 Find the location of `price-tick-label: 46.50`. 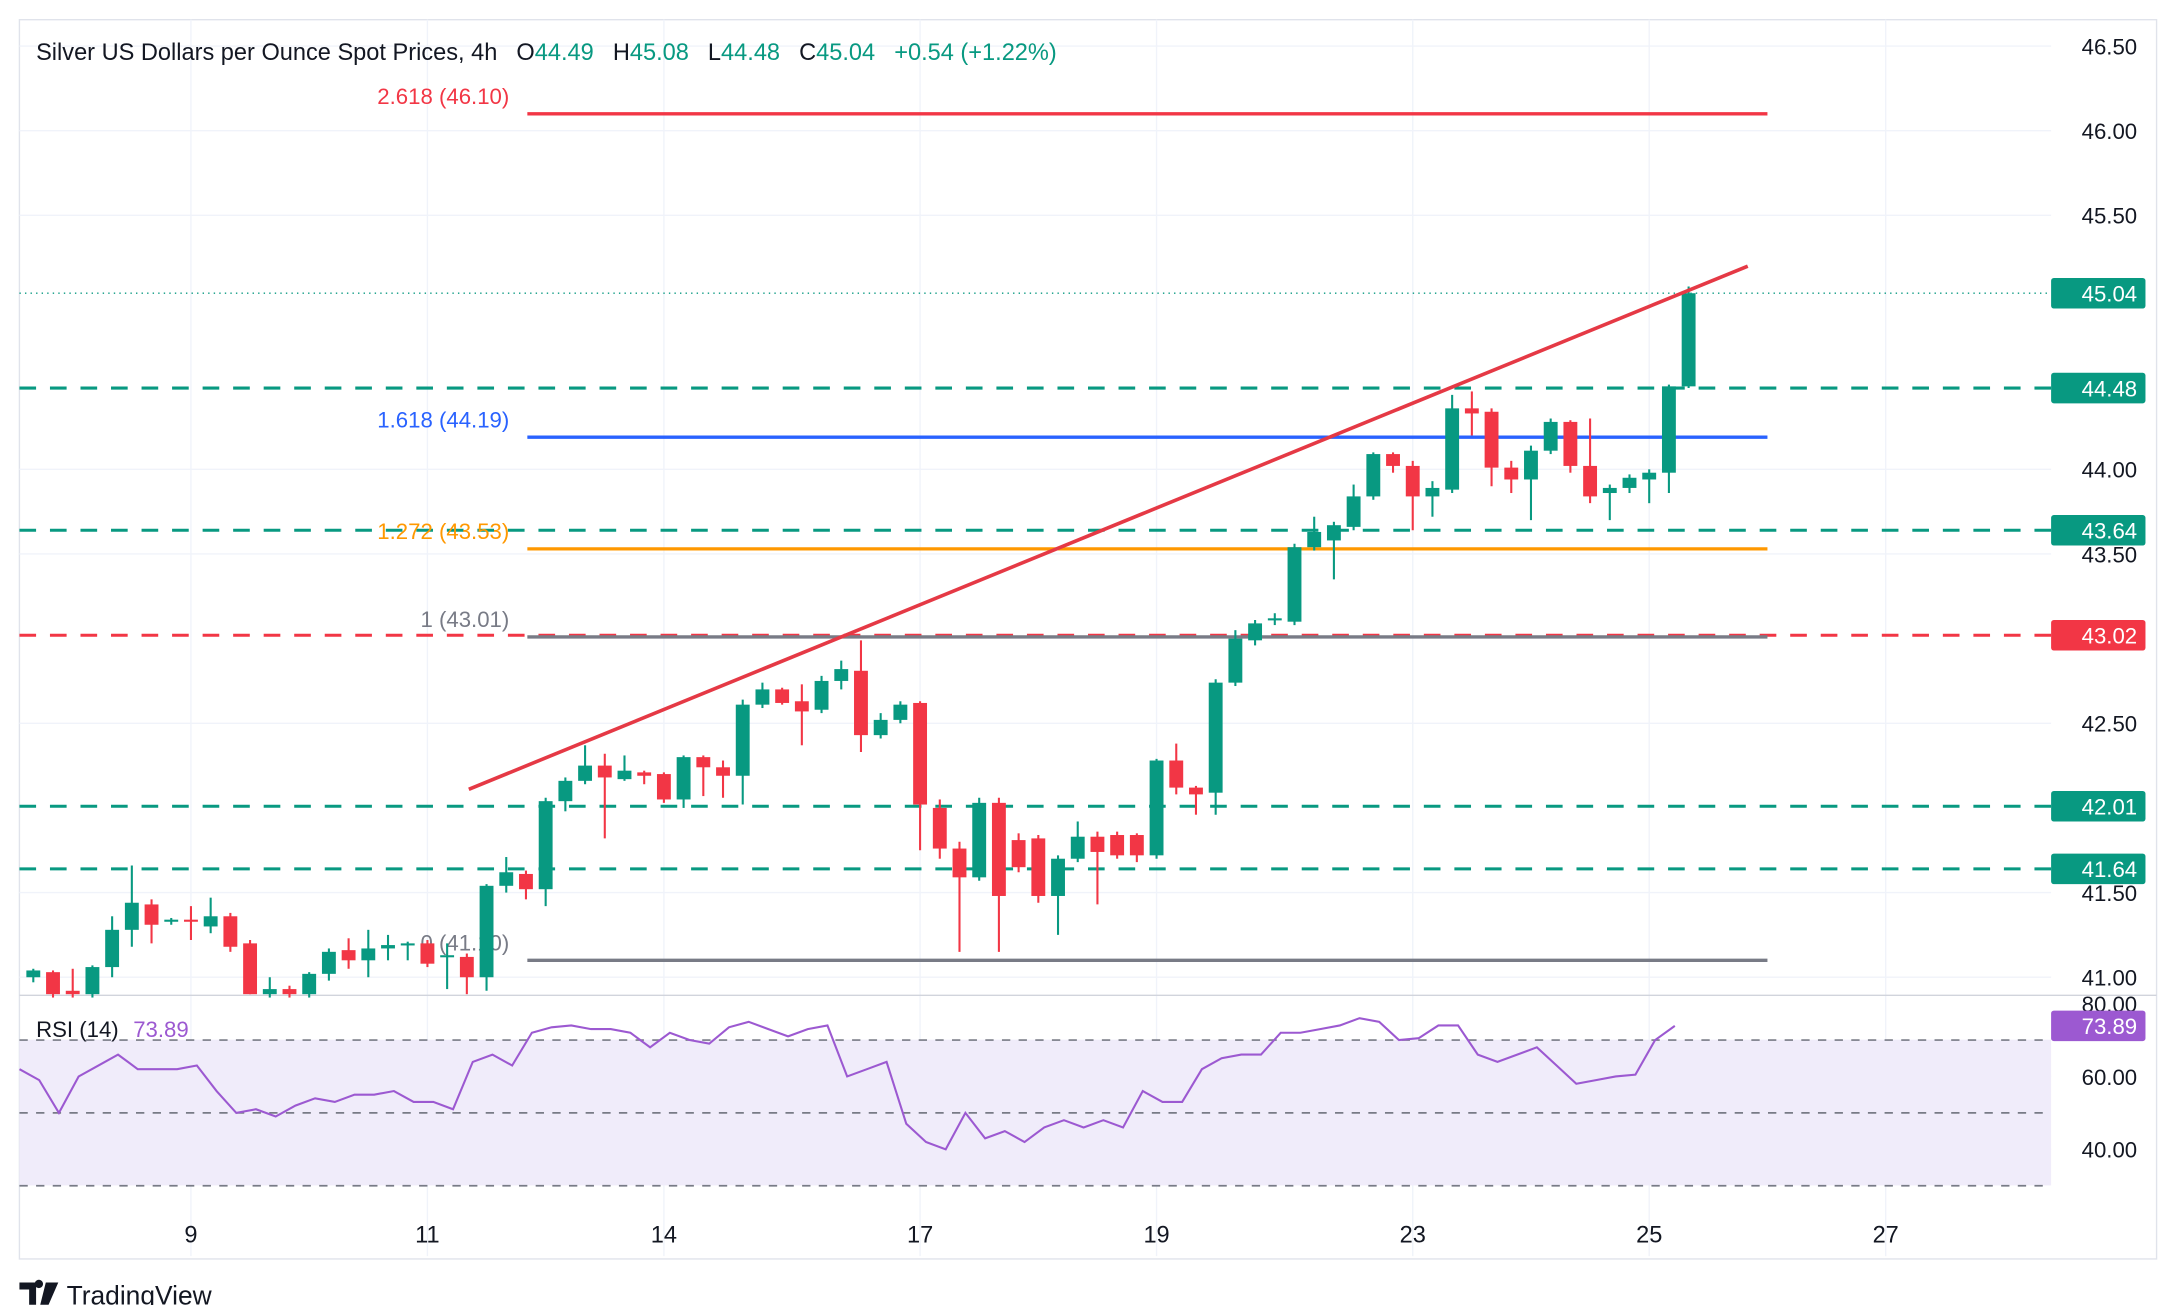

price-tick-label: 46.50 is located at coordinates (2110, 46).